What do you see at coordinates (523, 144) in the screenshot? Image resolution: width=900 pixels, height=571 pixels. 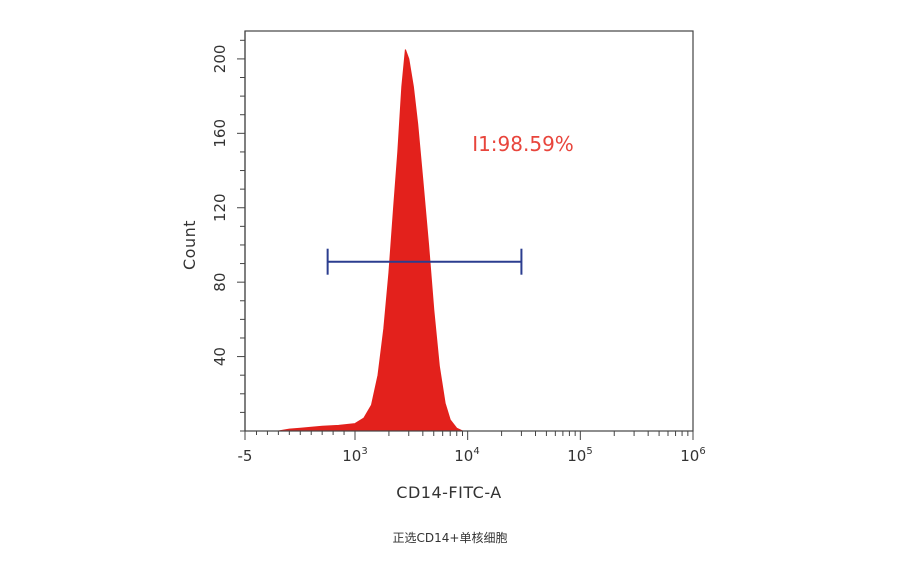 I see `gate-label: I1:98.59%` at bounding box center [523, 144].